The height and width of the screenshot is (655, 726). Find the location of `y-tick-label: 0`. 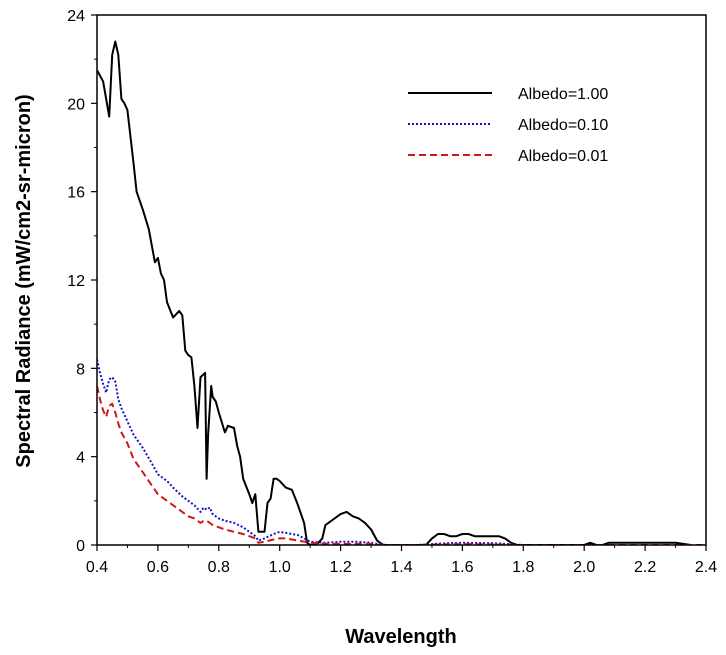

y-tick-label: 0 is located at coordinates (80, 546).